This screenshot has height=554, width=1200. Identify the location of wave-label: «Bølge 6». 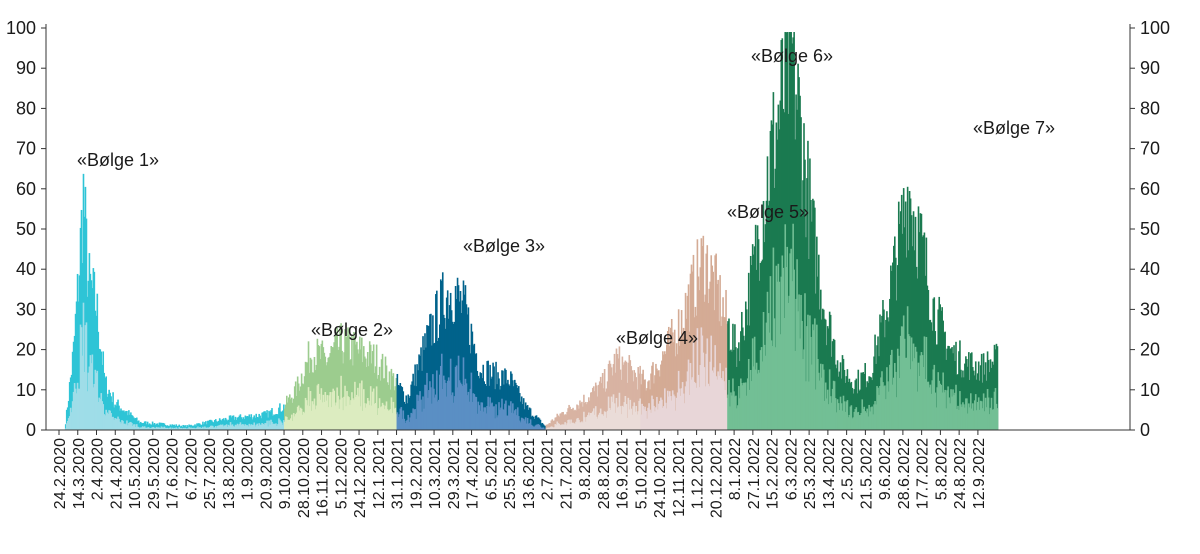
(792, 56).